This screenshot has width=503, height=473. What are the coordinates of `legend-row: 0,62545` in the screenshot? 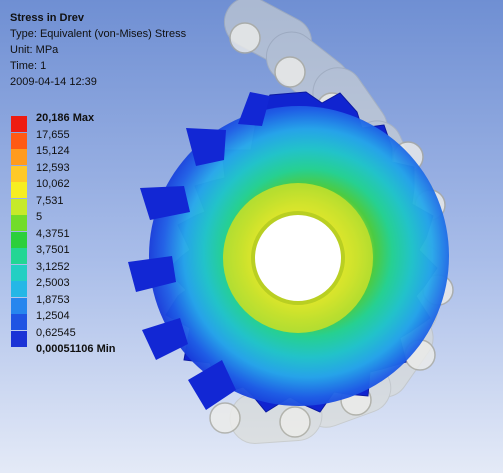 It's located at (111, 336).